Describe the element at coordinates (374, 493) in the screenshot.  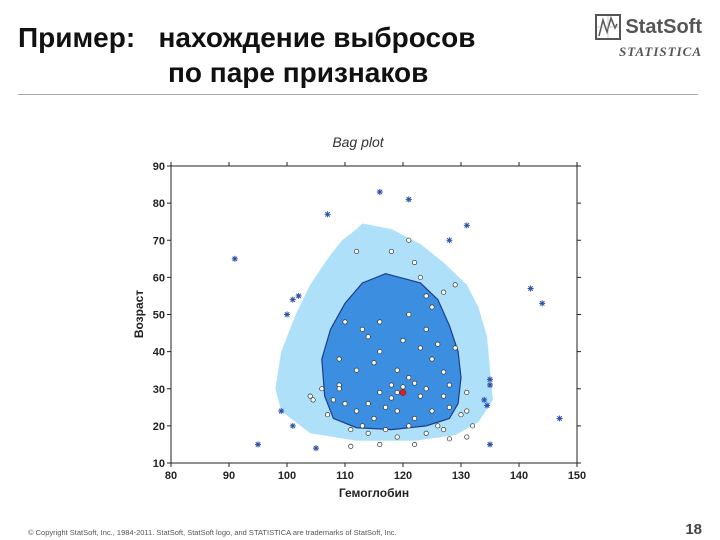
I see `x-axis-label: Гемоглобин` at that location.